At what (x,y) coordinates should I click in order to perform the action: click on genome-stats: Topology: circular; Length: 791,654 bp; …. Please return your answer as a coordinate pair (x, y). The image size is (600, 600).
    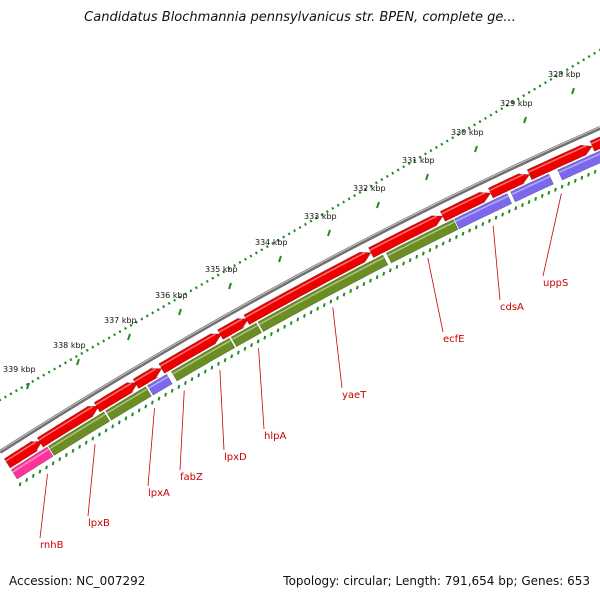
    Looking at the image, I should click on (436, 581).